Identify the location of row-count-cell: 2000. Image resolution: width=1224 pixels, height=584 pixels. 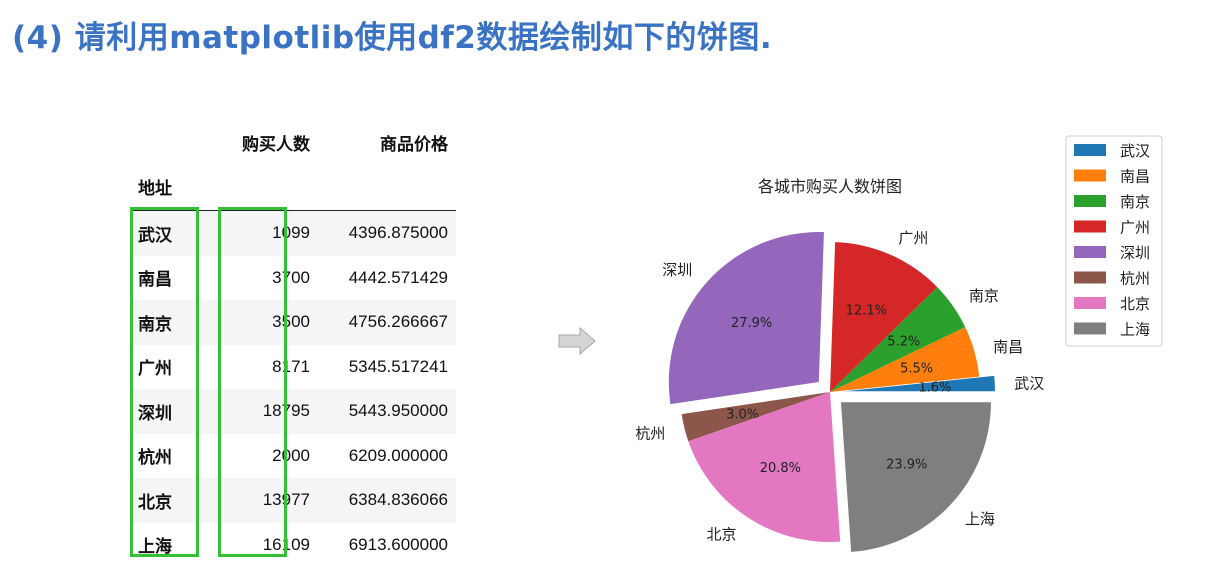
(291, 455).